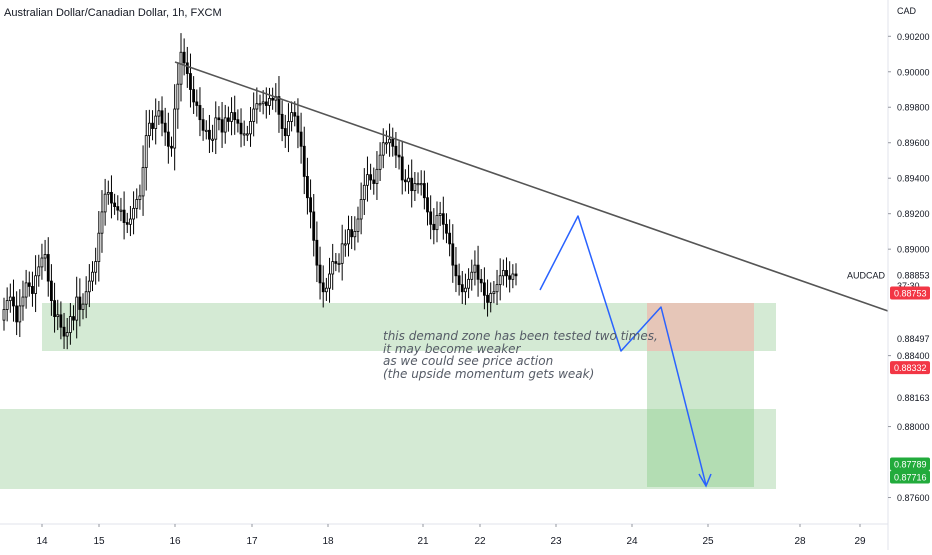 This screenshot has width=932, height=555. I want to click on y-tick-label: 0.89800, so click(913, 108).